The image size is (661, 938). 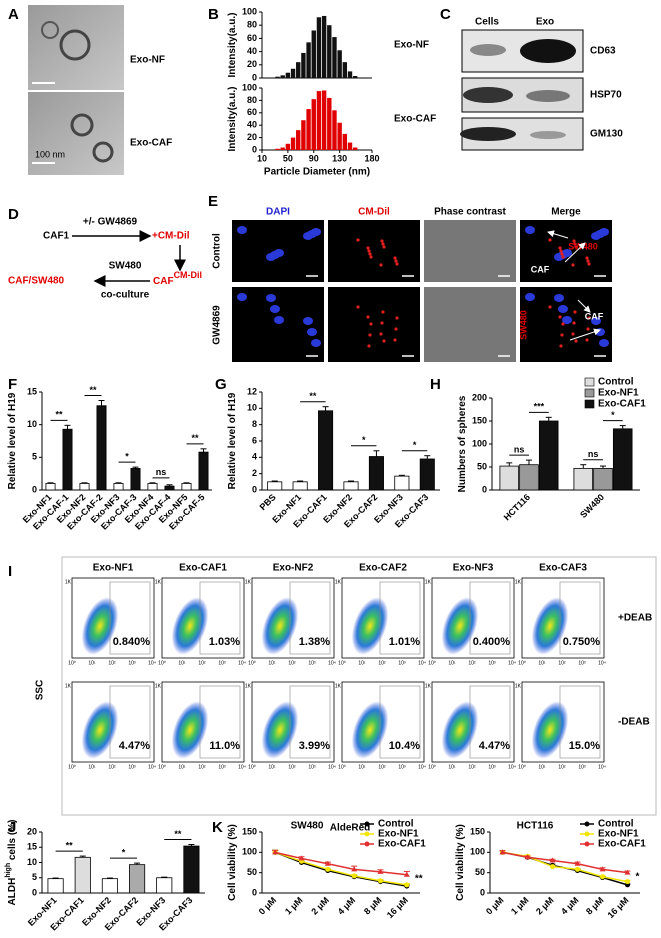 I want to click on percent: 1.01%, so click(x=404, y=642).